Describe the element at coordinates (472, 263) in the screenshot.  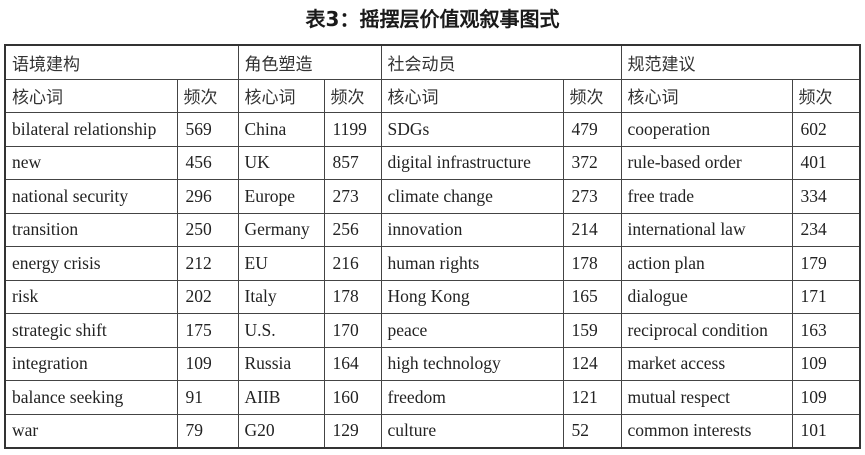
I see `keyword-cell: human rights` at that location.